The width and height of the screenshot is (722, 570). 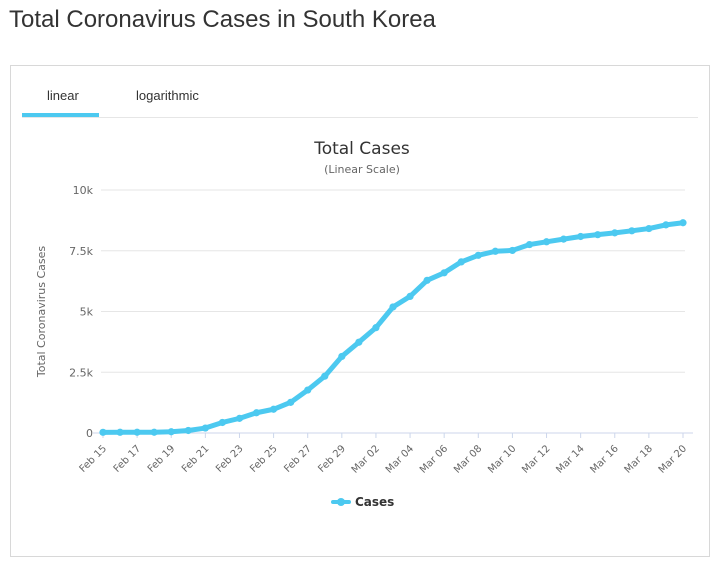 What do you see at coordinates (196, 459) in the screenshot?
I see `x-tick-label: Feb 21` at bounding box center [196, 459].